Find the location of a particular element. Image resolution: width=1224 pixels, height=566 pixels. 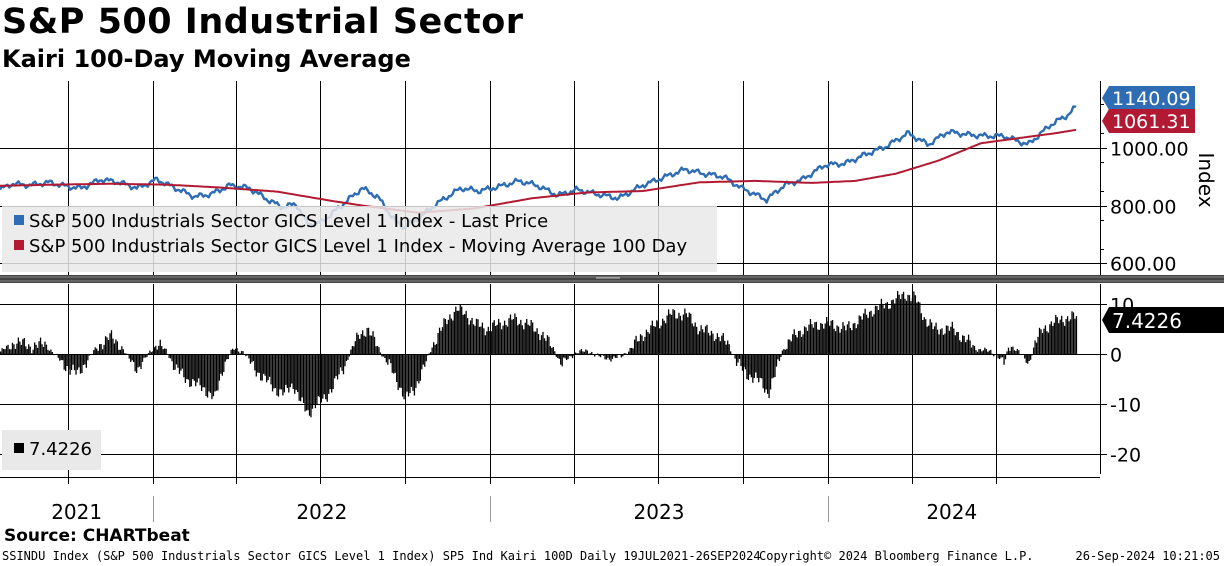

footer-copyright: Copyright© 2024 Bloomberg Finance L.P. is located at coordinates (896, 556).